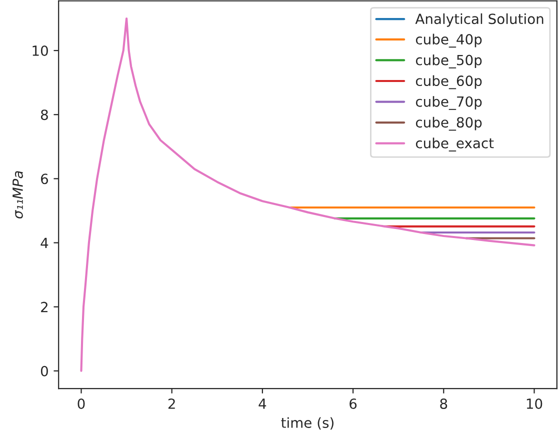 The width and height of the screenshot is (558, 439). Describe the element at coordinates (262, 403) in the screenshot. I see `x-tick-label: 4` at that location.